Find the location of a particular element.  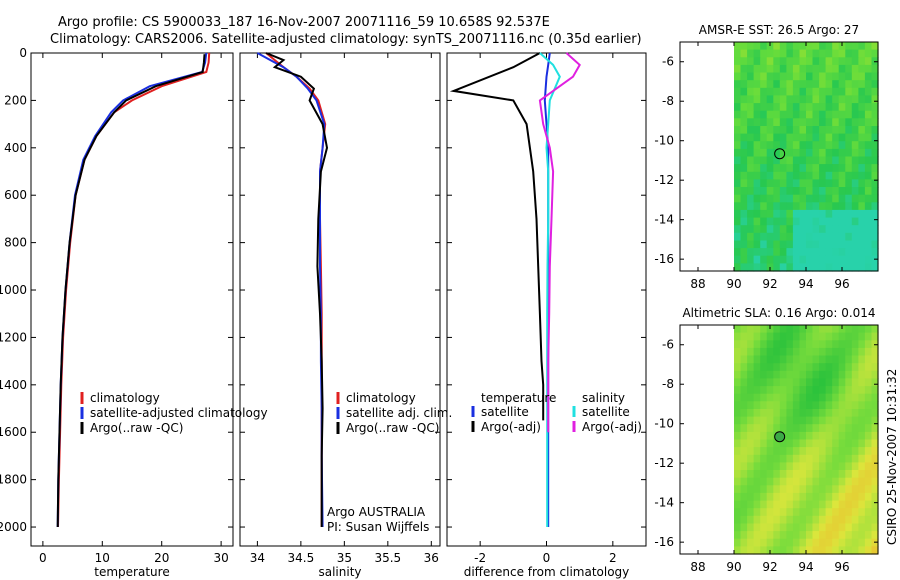

side-stamp: CSIRO 25-Nov-2007 10:31:32 is located at coordinates (892, 457).